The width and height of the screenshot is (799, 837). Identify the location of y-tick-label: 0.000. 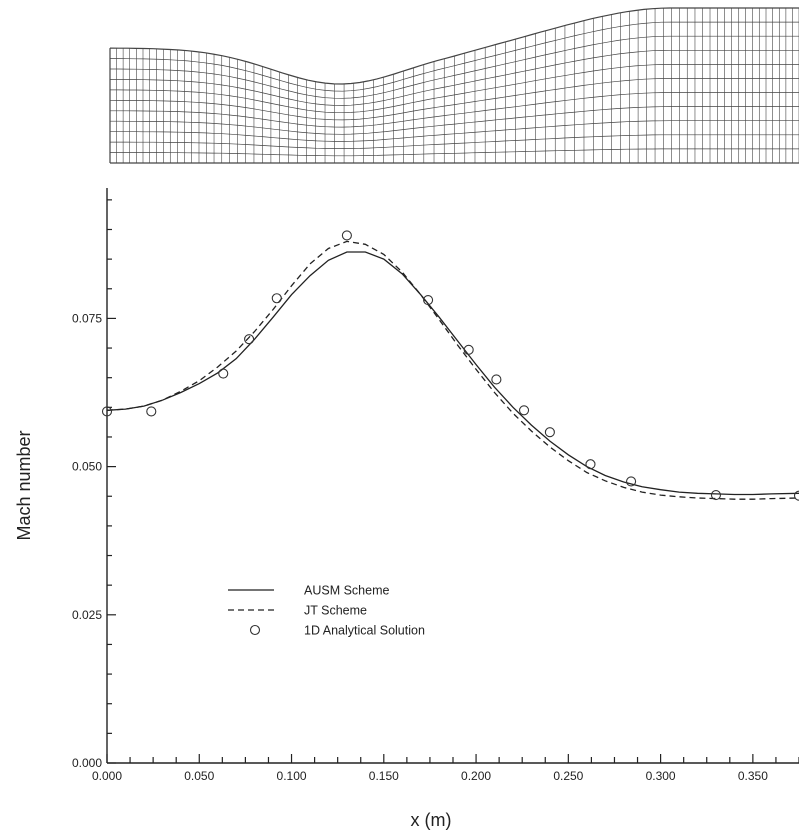
(87, 763).